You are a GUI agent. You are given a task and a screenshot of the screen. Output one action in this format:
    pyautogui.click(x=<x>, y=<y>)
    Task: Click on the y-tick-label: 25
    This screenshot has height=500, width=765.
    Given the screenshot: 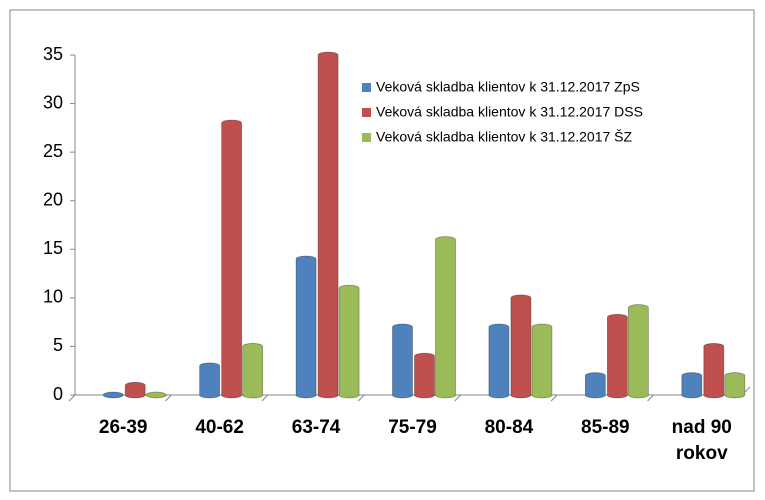 What is the action you would take?
    pyautogui.click(x=53, y=151)
    